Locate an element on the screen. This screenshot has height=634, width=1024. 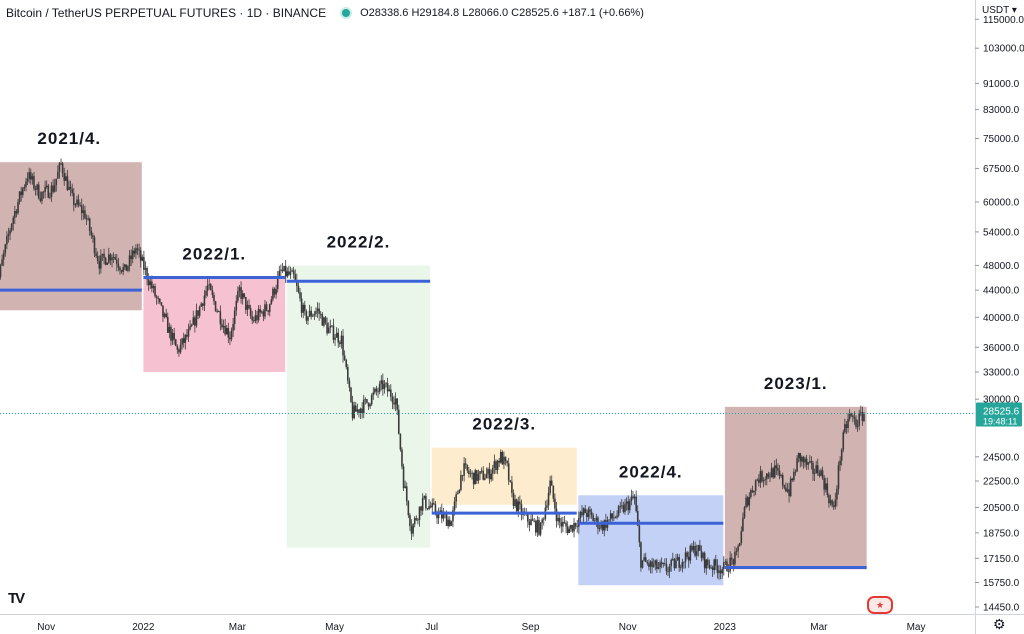
x-tick-label: Mar is located at coordinates (238, 627).